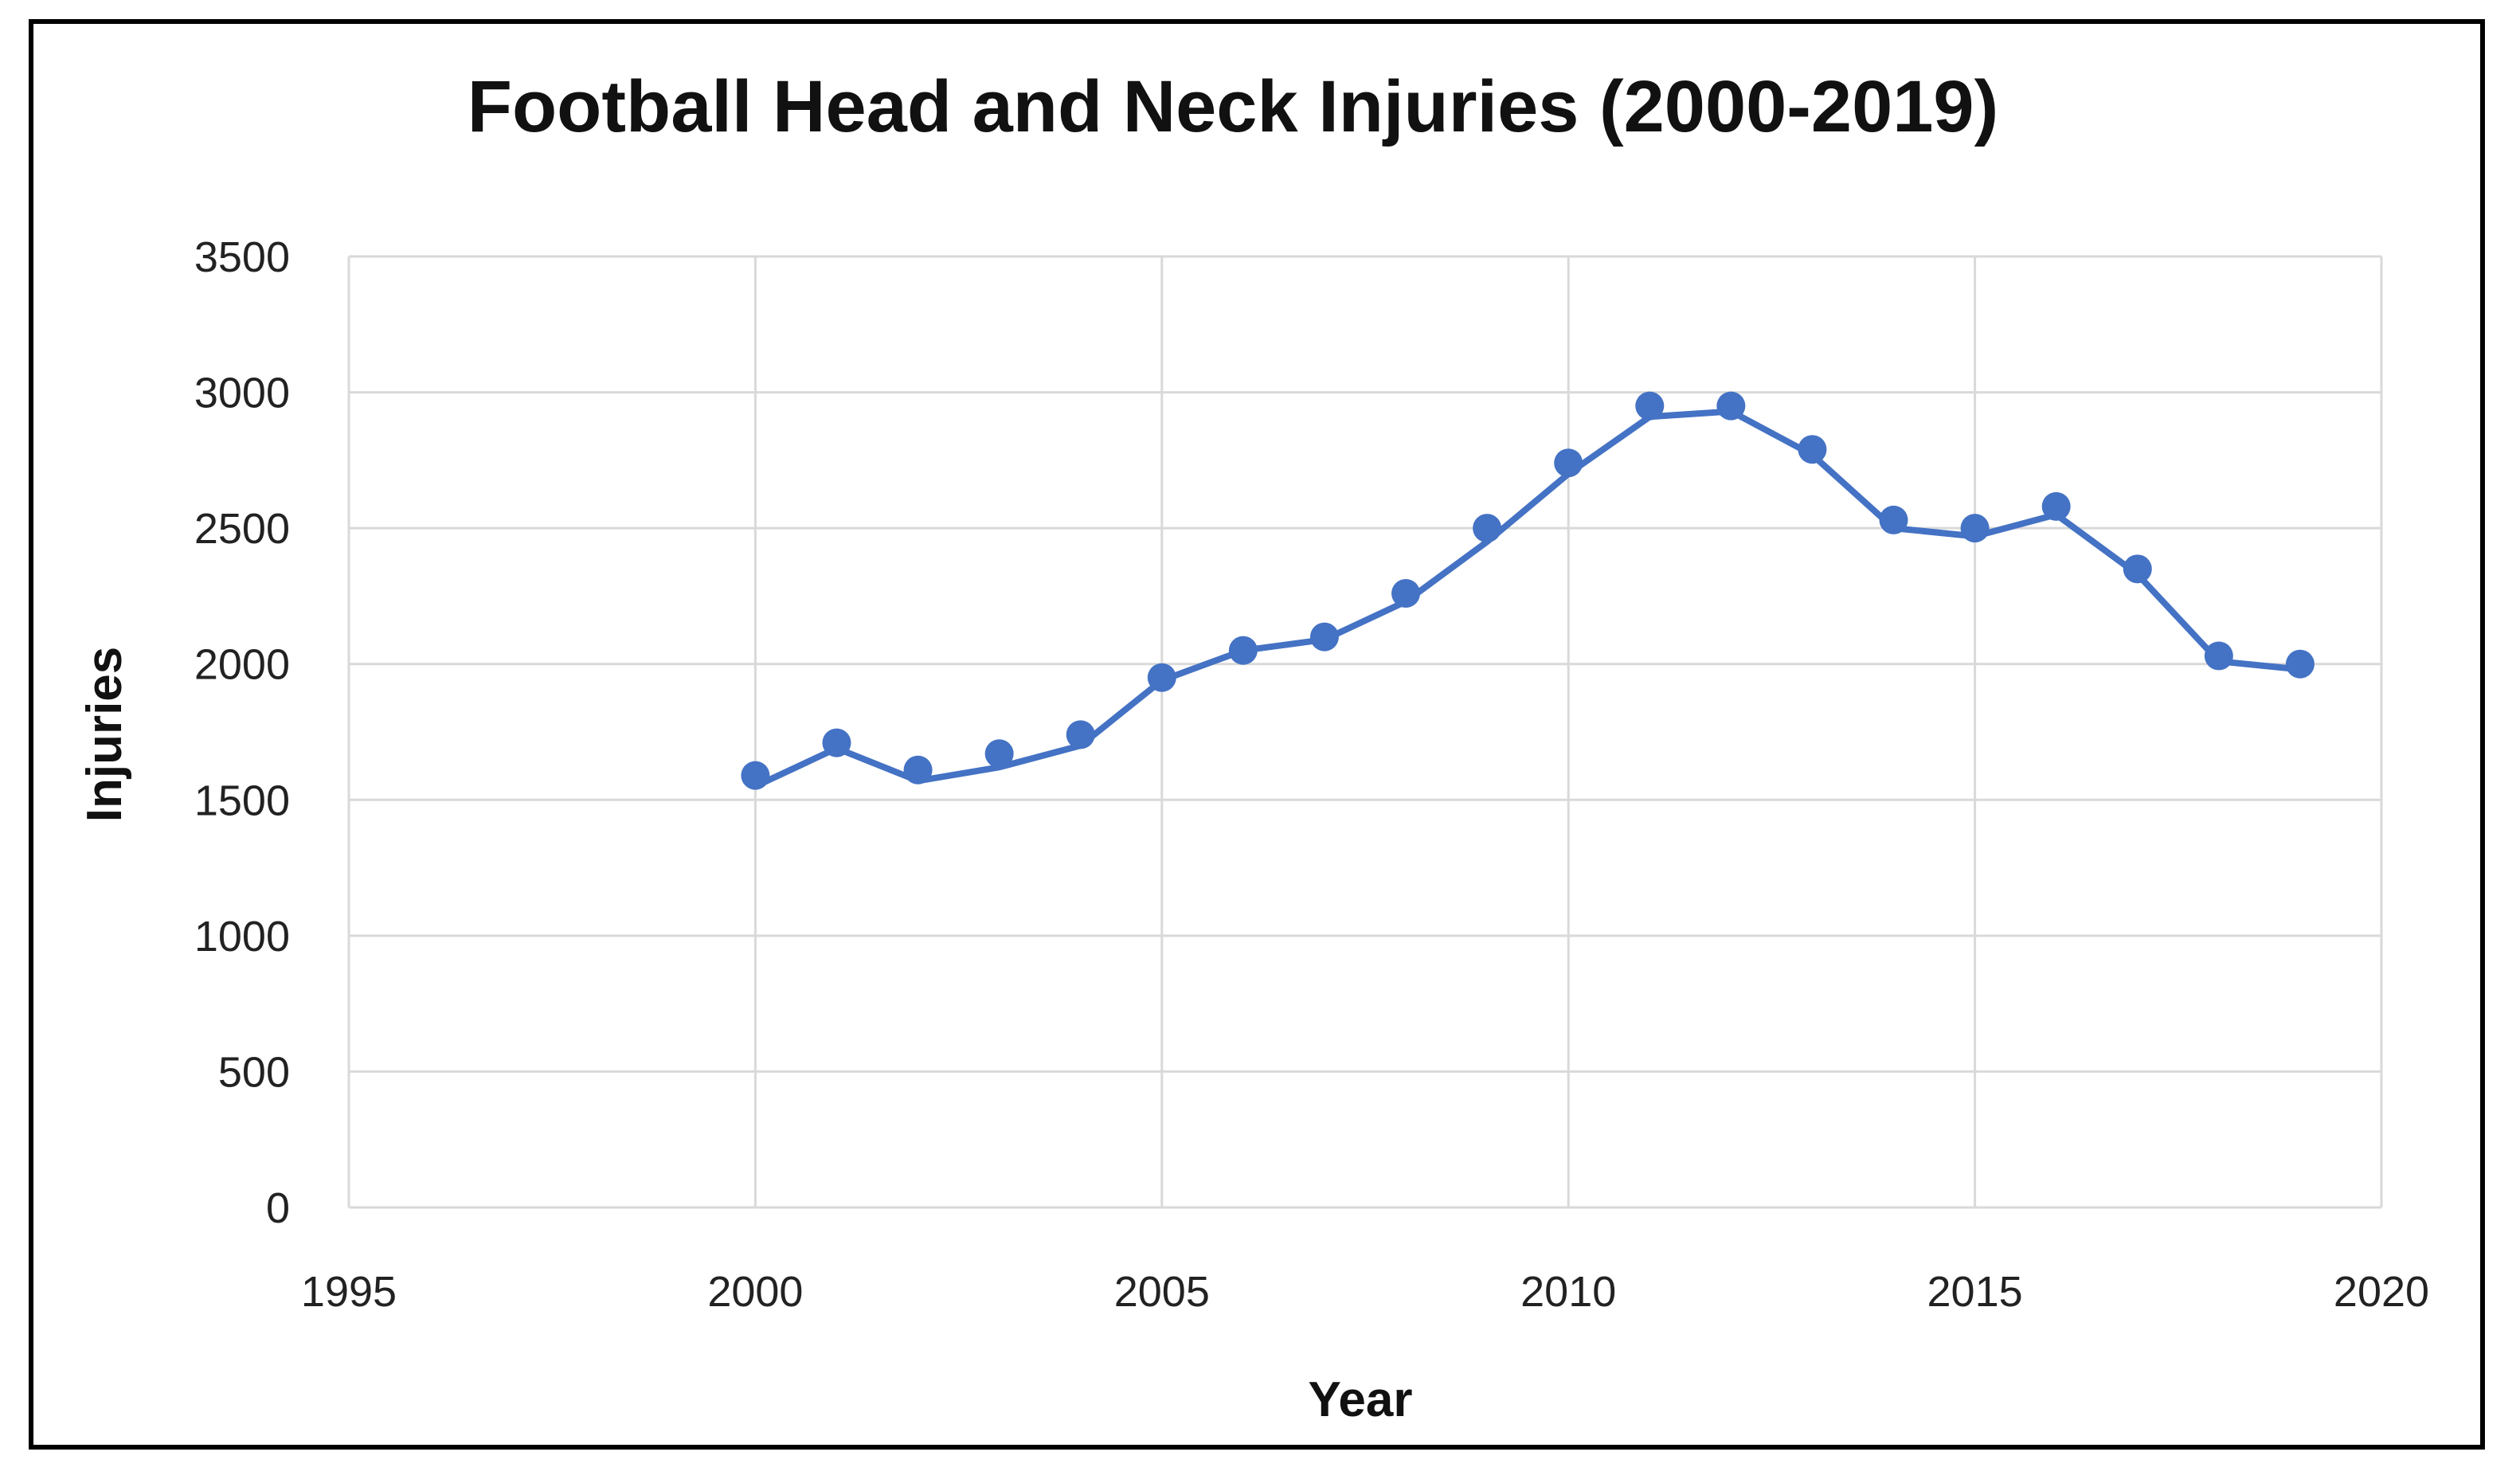  What do you see at coordinates (1080, 735) in the screenshot?
I see `data-point-2004` at bounding box center [1080, 735].